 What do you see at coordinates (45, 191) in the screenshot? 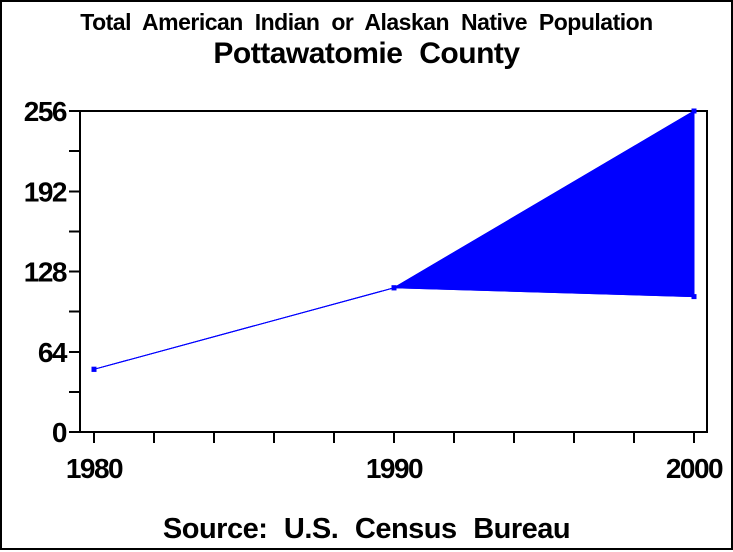
I see `y-tick-label: 192` at bounding box center [45, 191].